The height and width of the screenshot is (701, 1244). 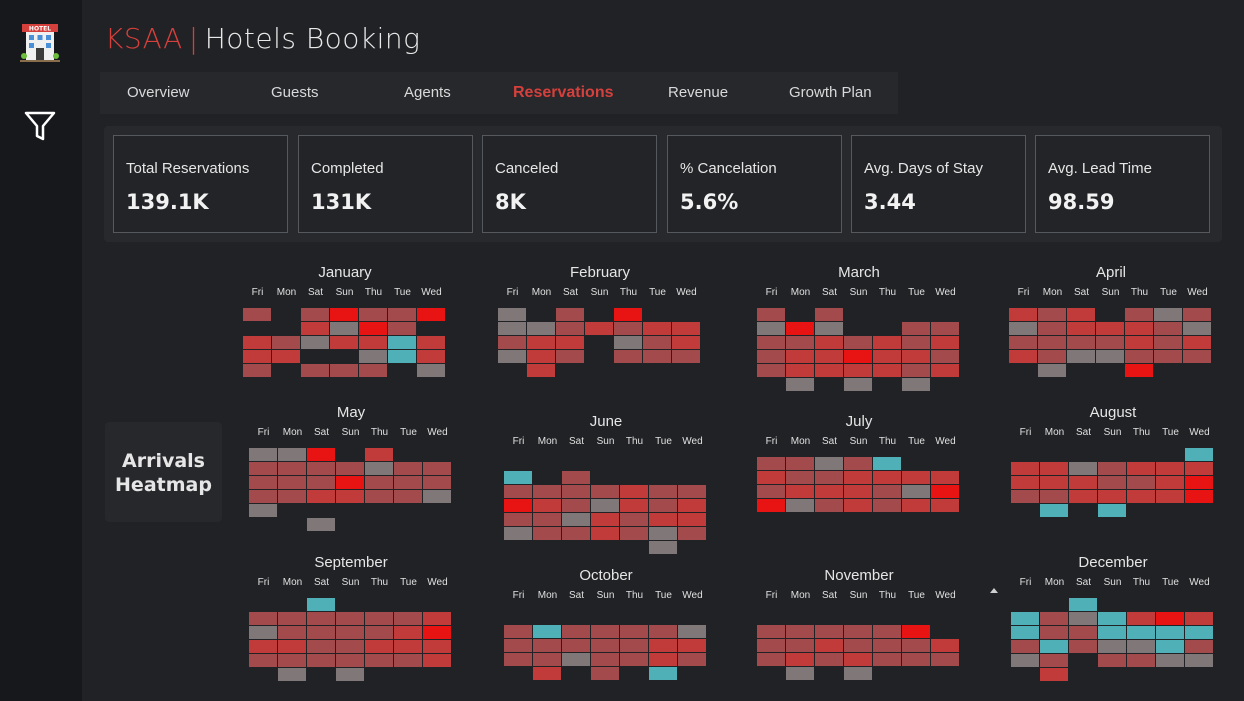 What do you see at coordinates (830, 92) in the screenshot?
I see `tab-growth-plan: Growth Plan` at bounding box center [830, 92].